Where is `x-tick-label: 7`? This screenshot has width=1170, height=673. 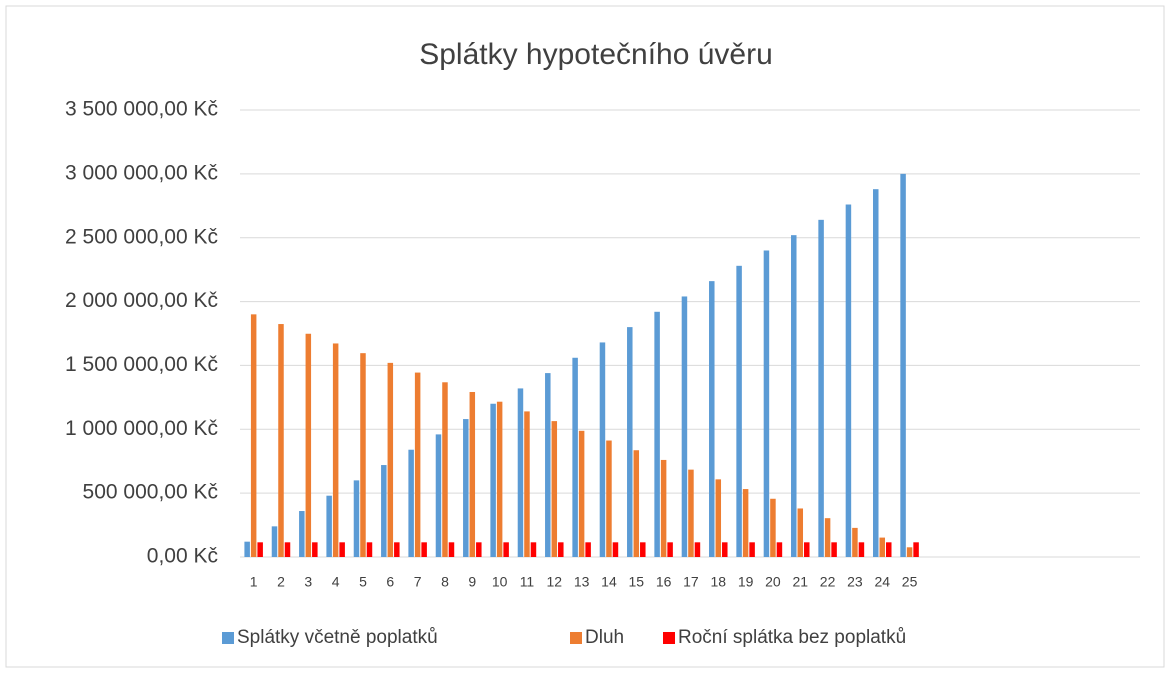 x-tick-label: 7 is located at coordinates (418, 582).